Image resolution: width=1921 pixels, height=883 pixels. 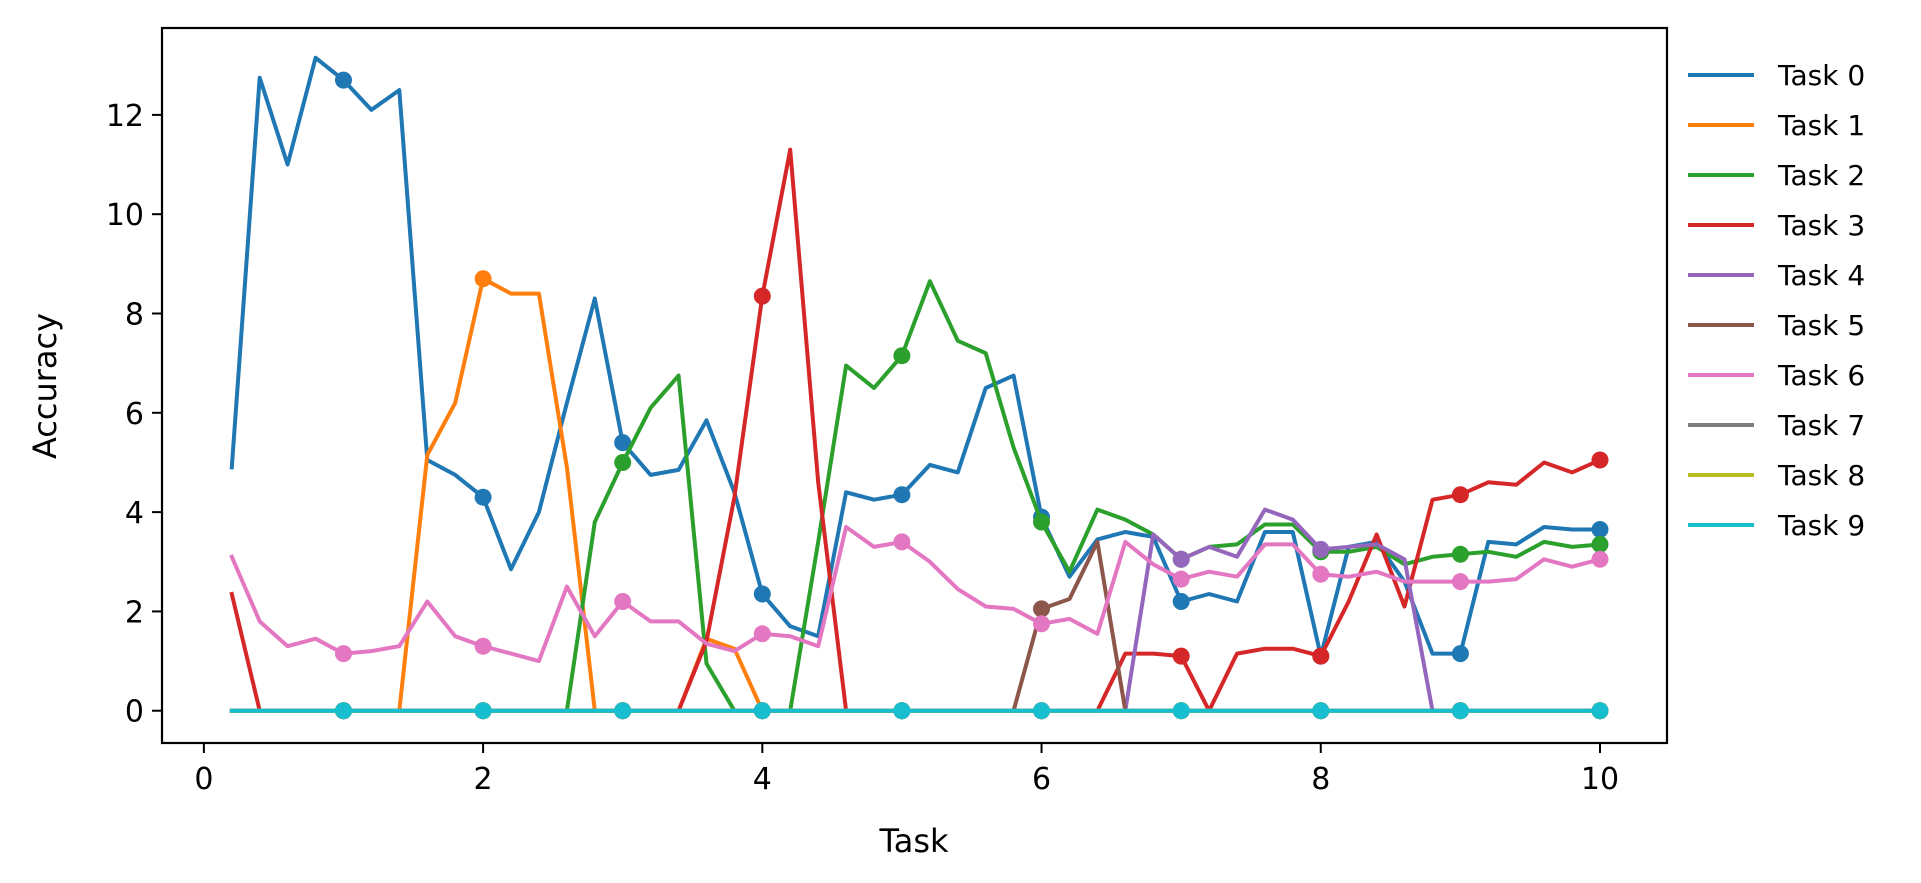 I want to click on y-tick-label: 8, so click(x=134, y=315).